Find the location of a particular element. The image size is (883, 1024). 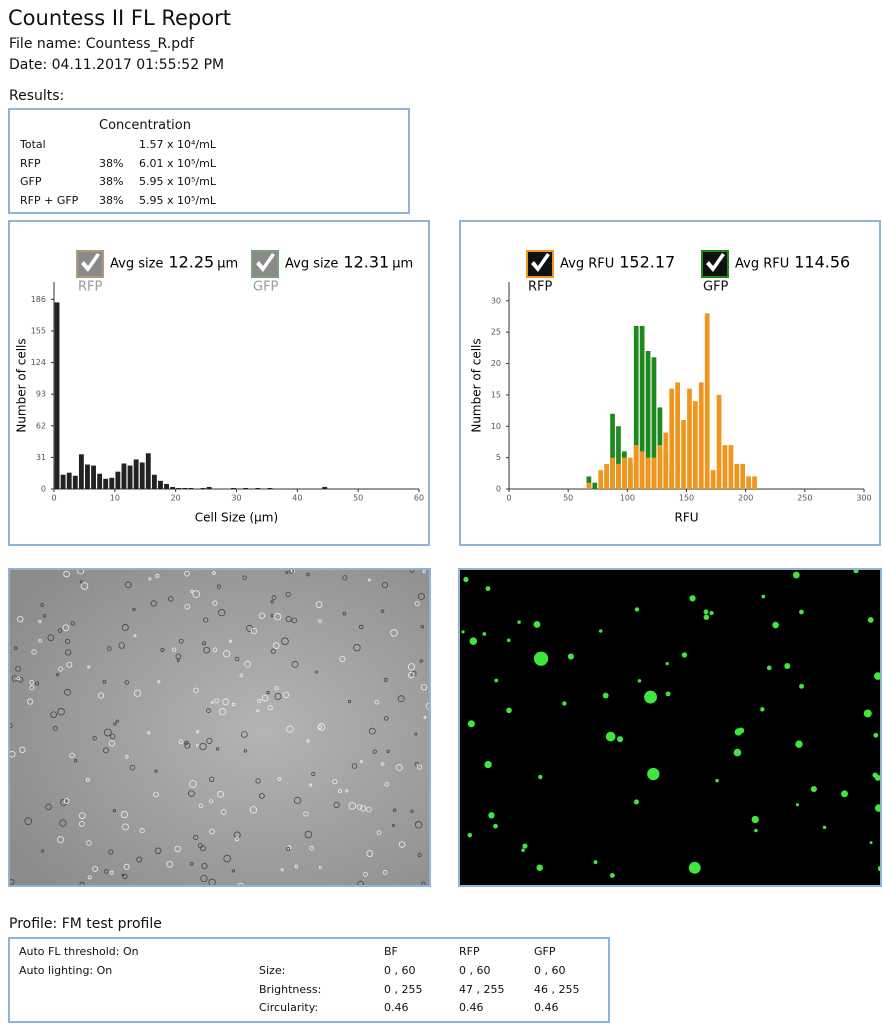

profile-setting: Auto lighting: On is located at coordinates (66, 970).